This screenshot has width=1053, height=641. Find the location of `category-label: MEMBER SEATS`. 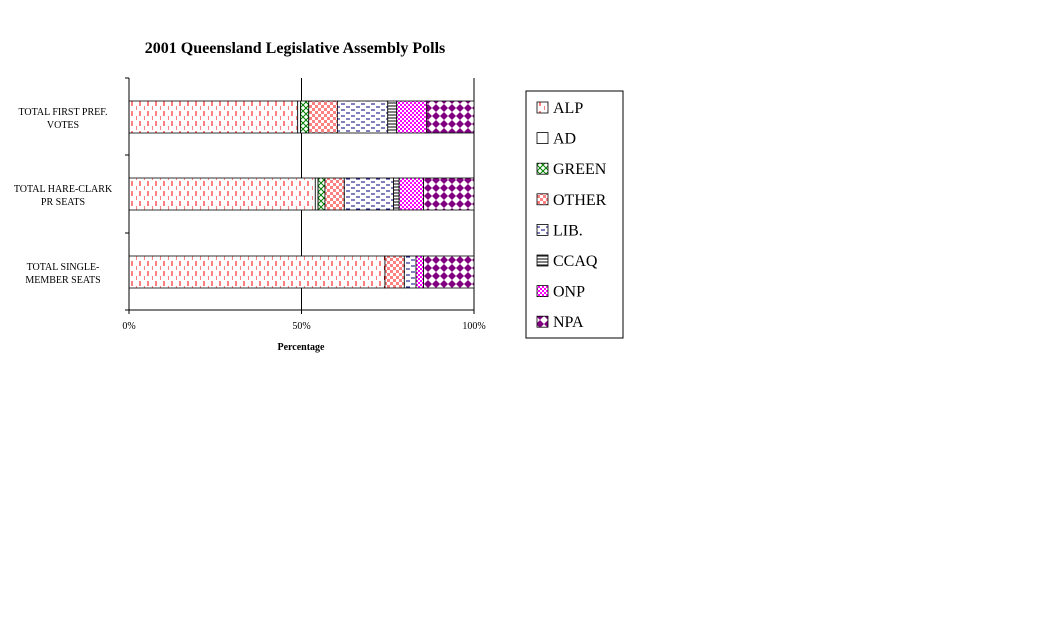

category-label: MEMBER SEATS is located at coordinates (62, 280).